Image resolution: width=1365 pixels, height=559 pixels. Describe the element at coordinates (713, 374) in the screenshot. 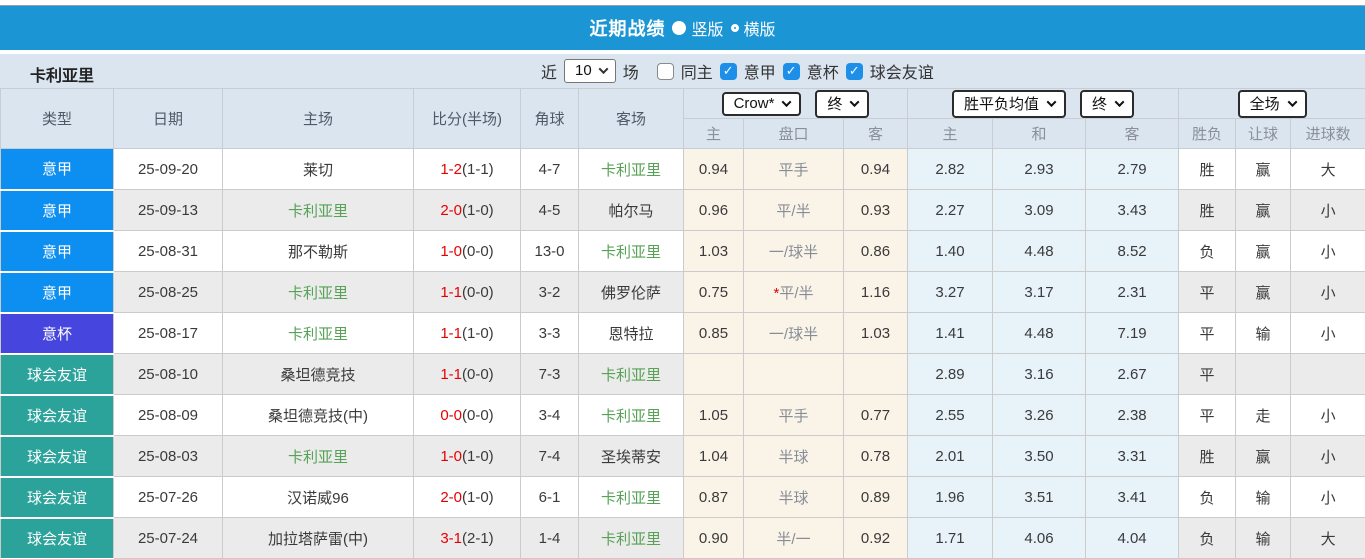

I see `handicap-home-odds` at that location.